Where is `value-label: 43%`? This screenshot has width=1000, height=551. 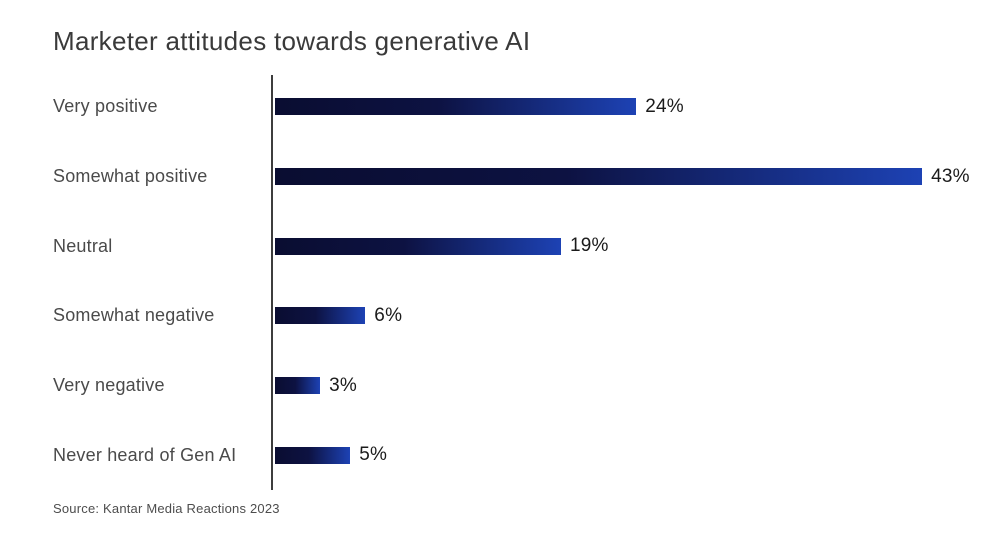
value-label: 43% is located at coordinates (950, 176).